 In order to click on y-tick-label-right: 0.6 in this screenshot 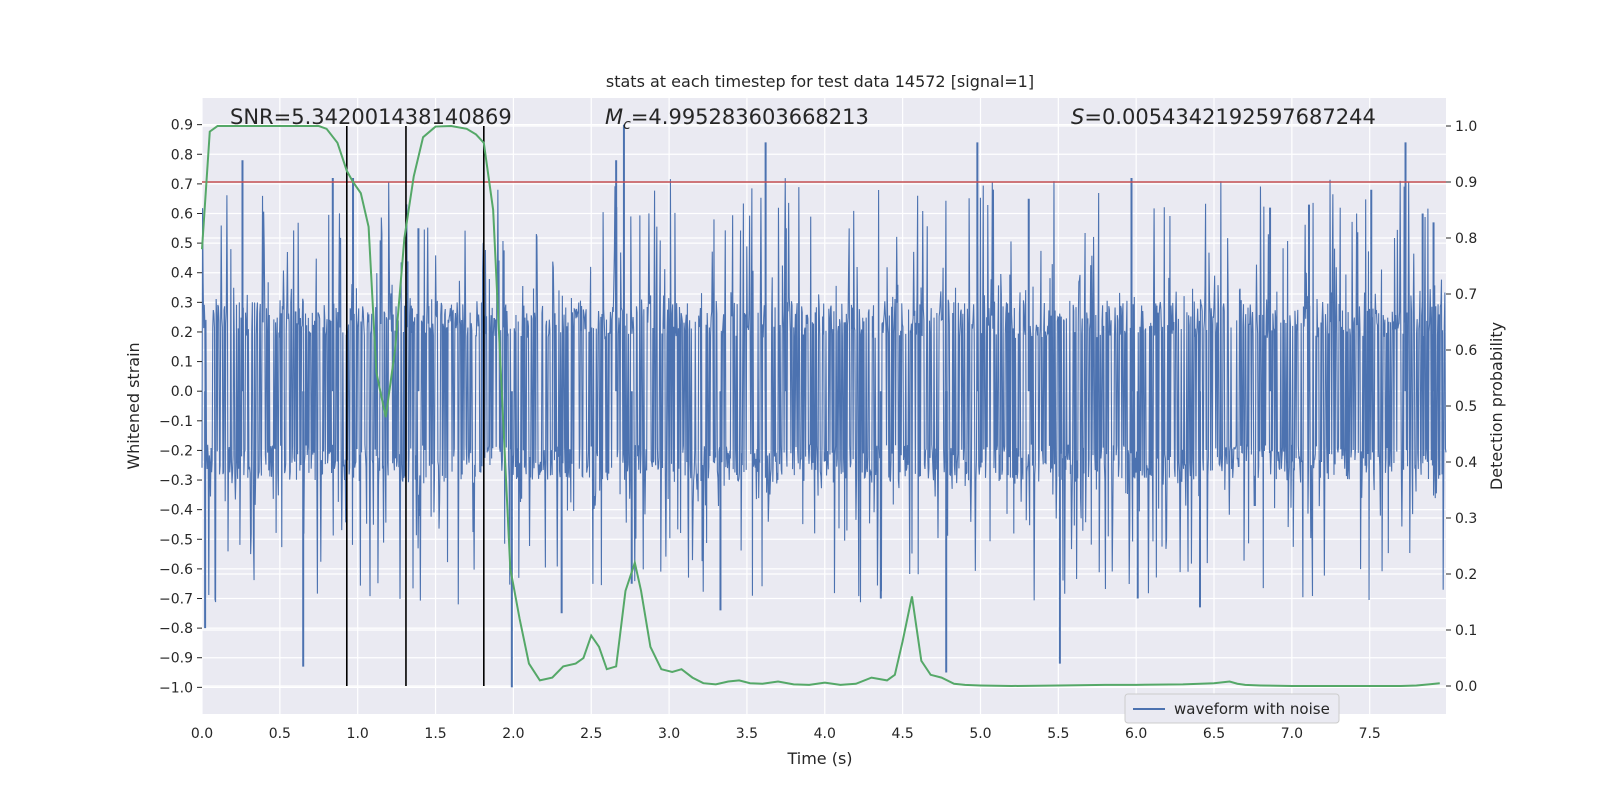, I will do `click(1466, 351)`.